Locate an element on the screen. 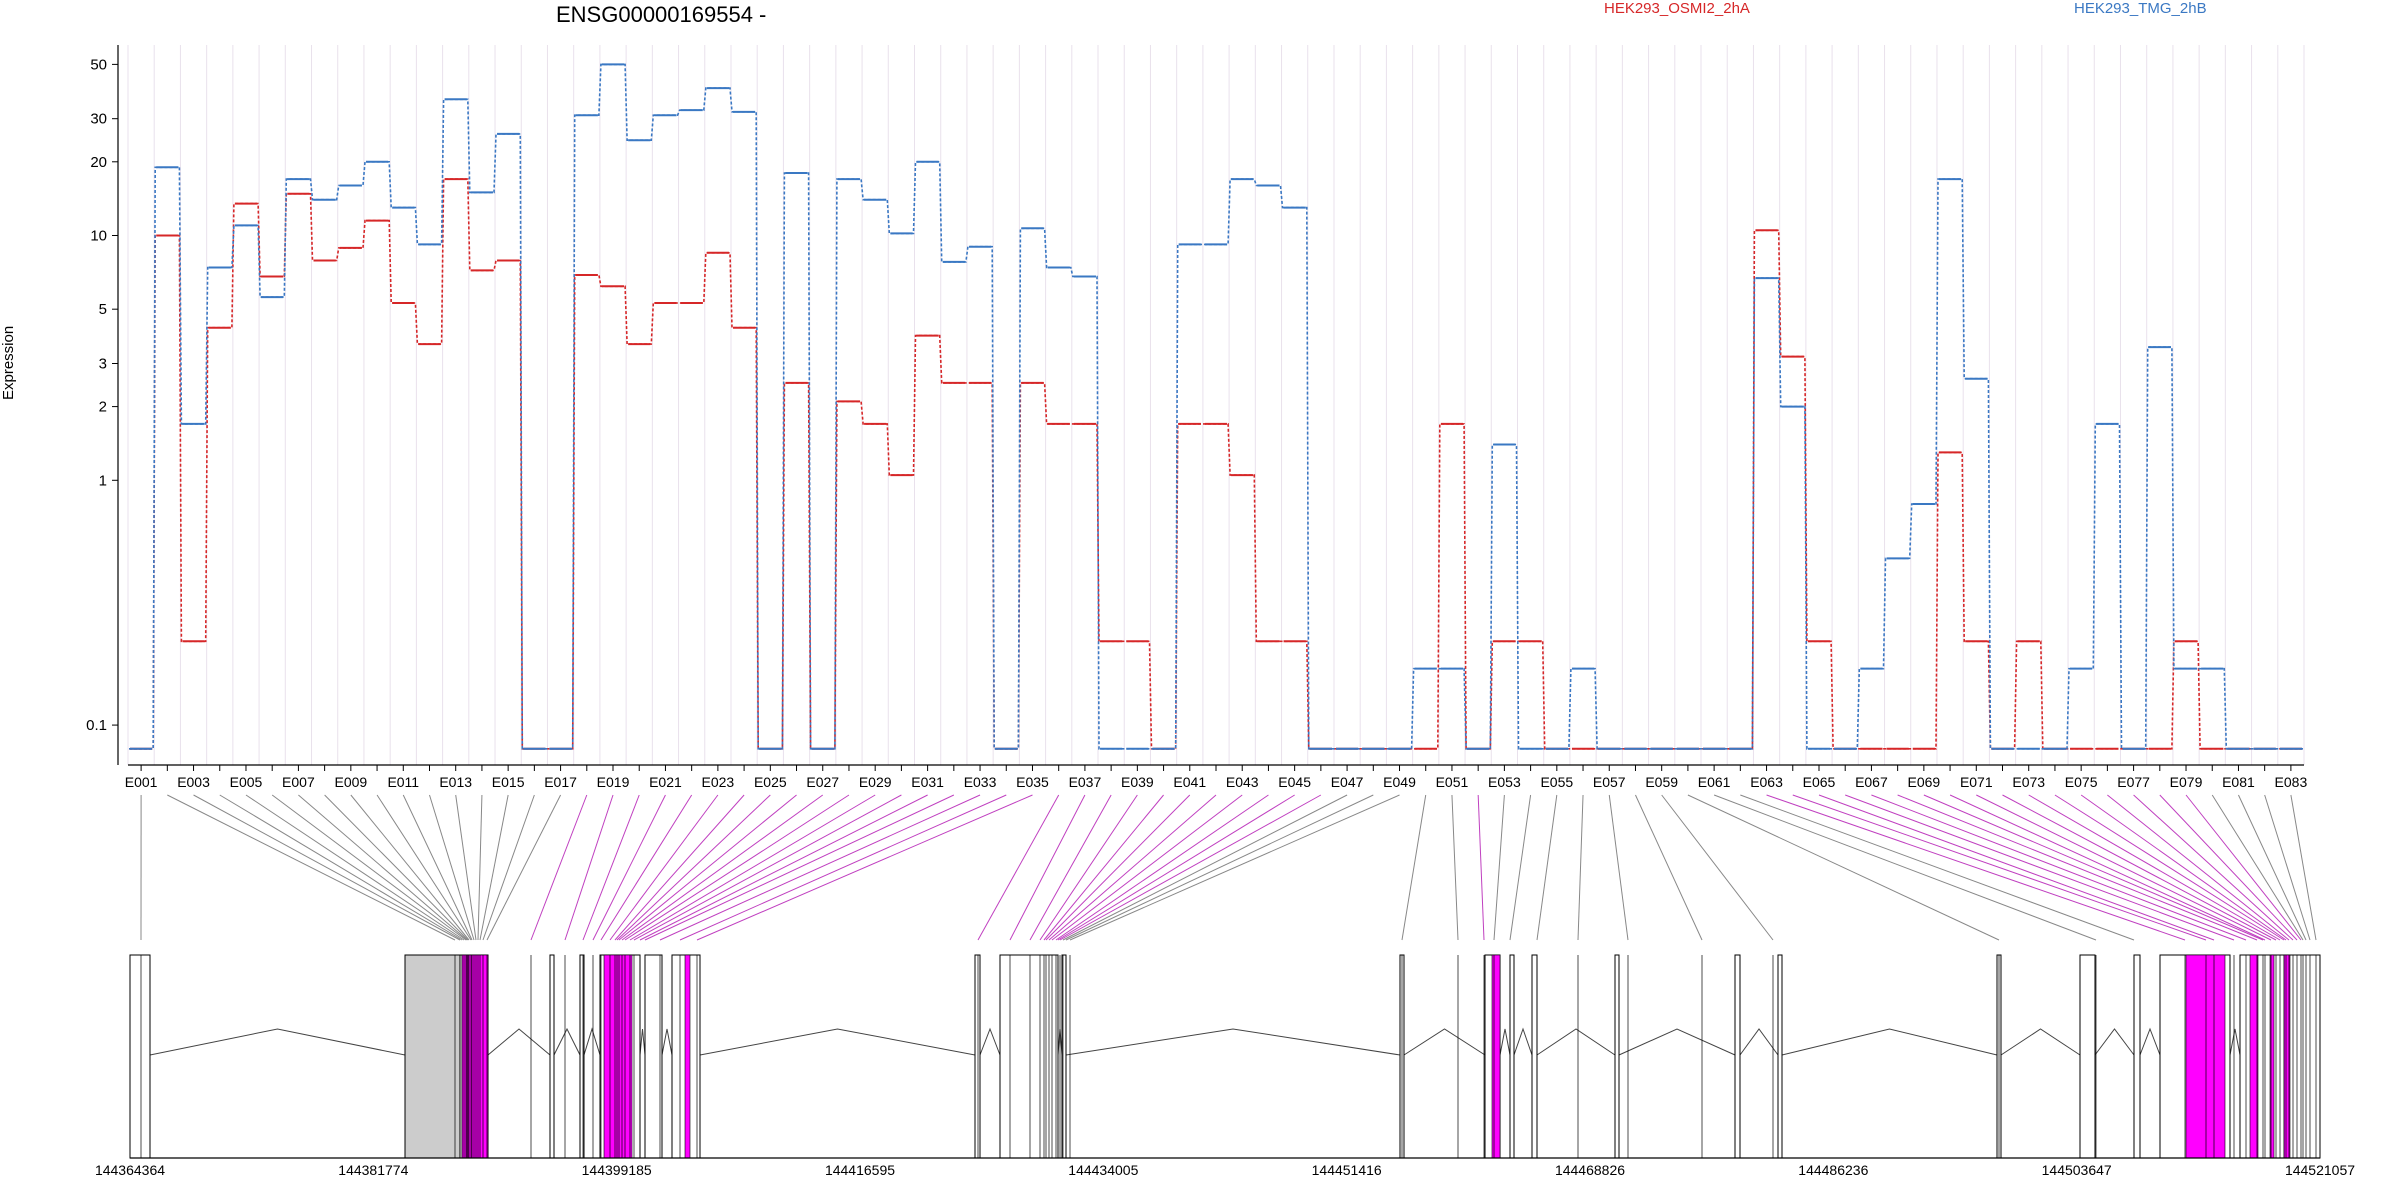 This screenshot has height=1200, width=2400. genomic-tick-label: 144486236 is located at coordinates (1833, 1170).